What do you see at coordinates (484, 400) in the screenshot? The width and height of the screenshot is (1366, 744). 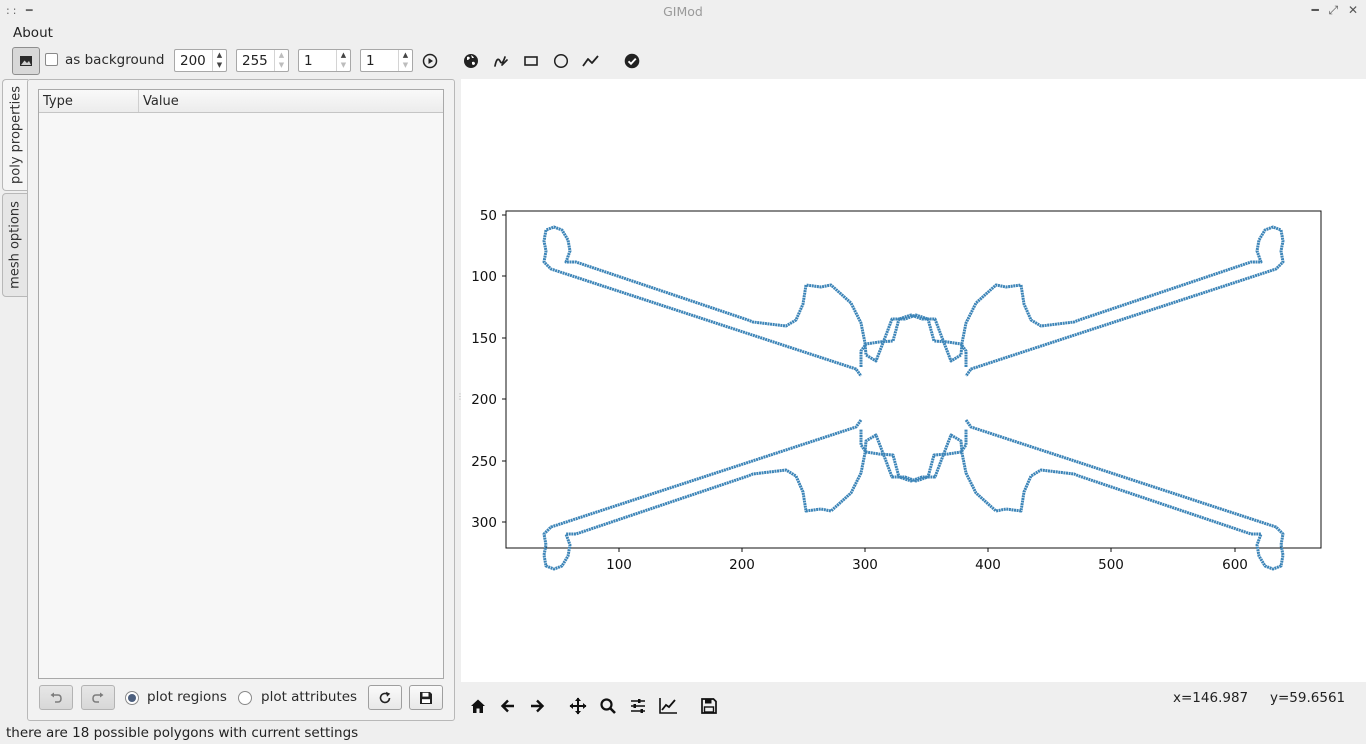 I see `y-tick-label: 200` at bounding box center [484, 400].